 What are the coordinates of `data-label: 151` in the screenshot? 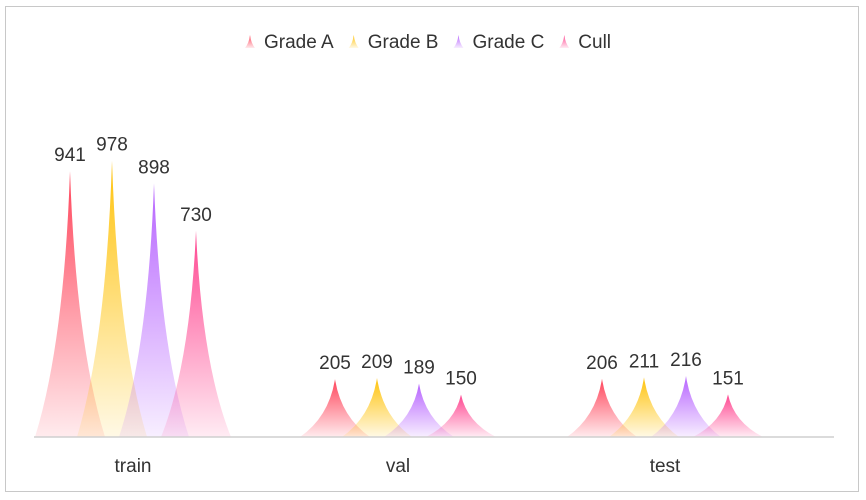 It's located at (728, 378).